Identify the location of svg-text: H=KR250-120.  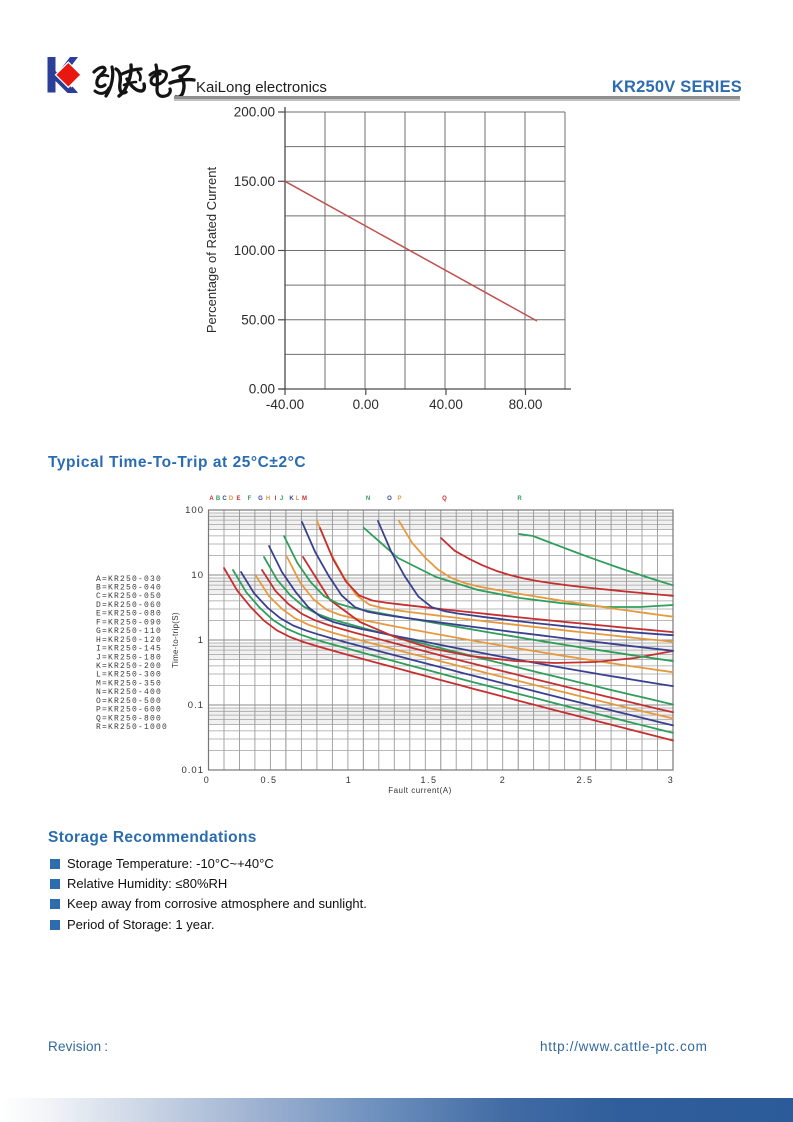
(129, 640).